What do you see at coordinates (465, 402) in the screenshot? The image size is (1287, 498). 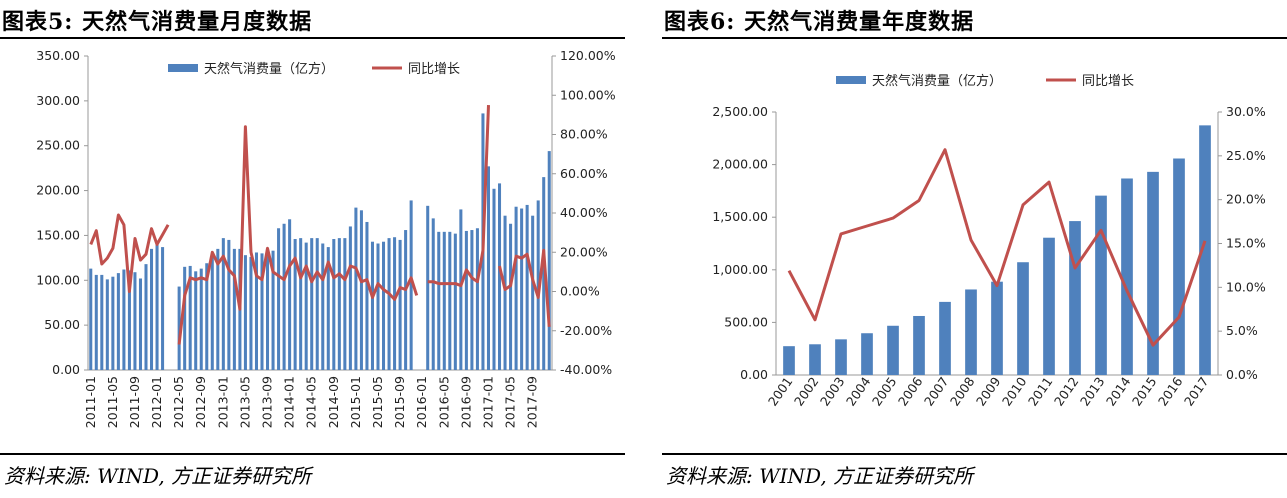 I see `x-tick-label: 2016-09` at bounding box center [465, 402].